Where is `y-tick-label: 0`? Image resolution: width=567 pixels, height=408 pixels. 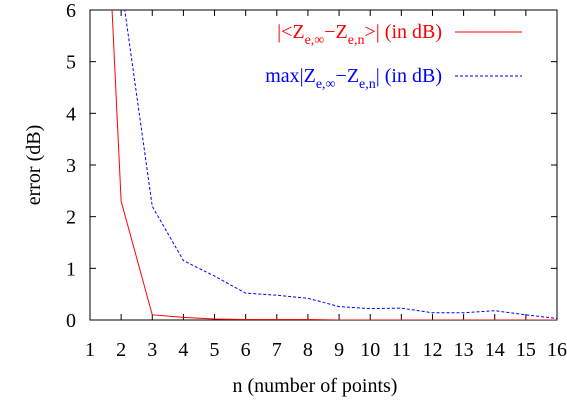
y-tick-label: 0 is located at coordinates (71, 321).